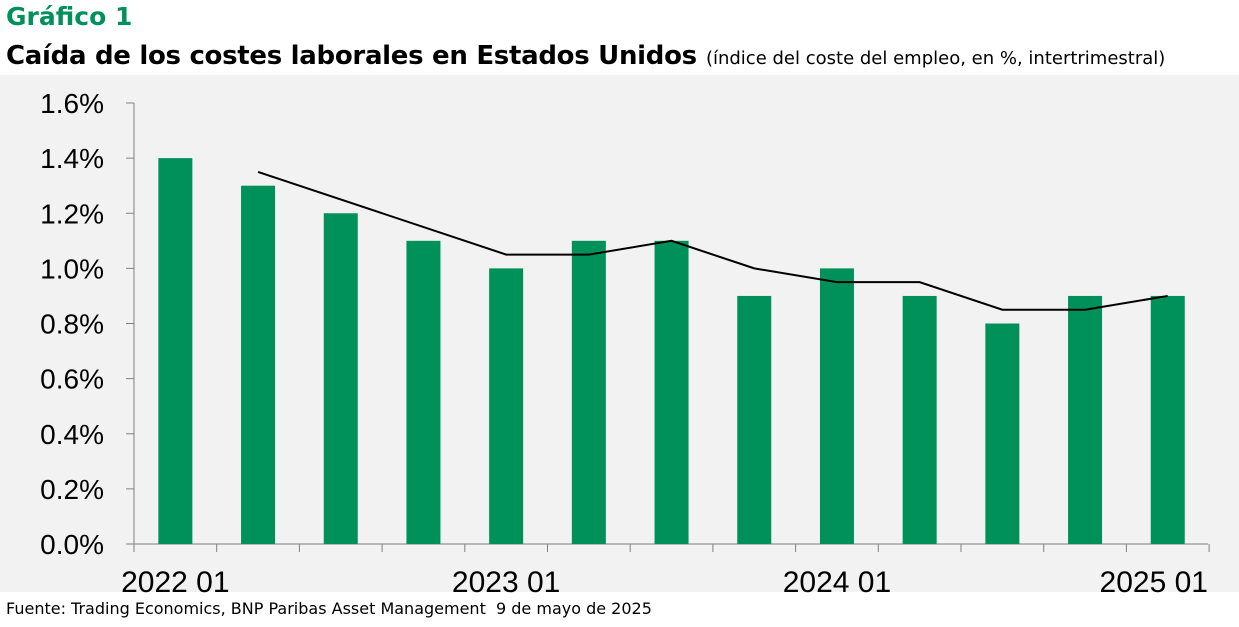 Image resolution: width=1239 pixels, height=627 pixels. What do you see at coordinates (72, 324) in the screenshot?
I see `y-tick-label: 0.8%` at bounding box center [72, 324].